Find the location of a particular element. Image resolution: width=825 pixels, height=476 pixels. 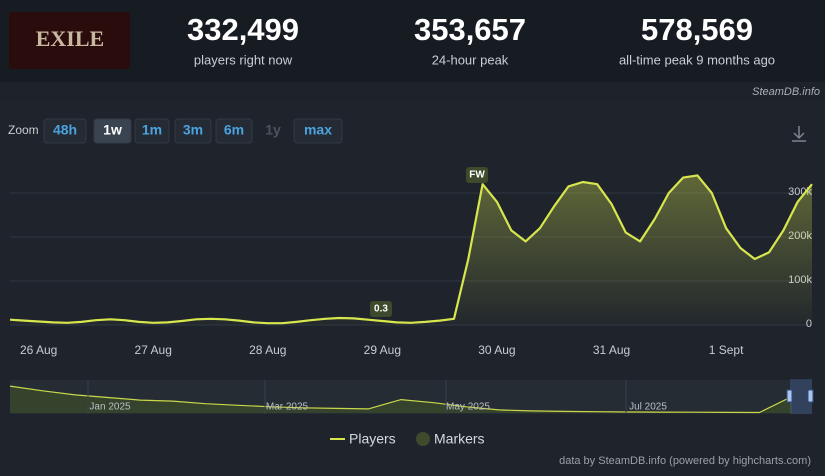

download-icon is located at coordinates (799, 134).